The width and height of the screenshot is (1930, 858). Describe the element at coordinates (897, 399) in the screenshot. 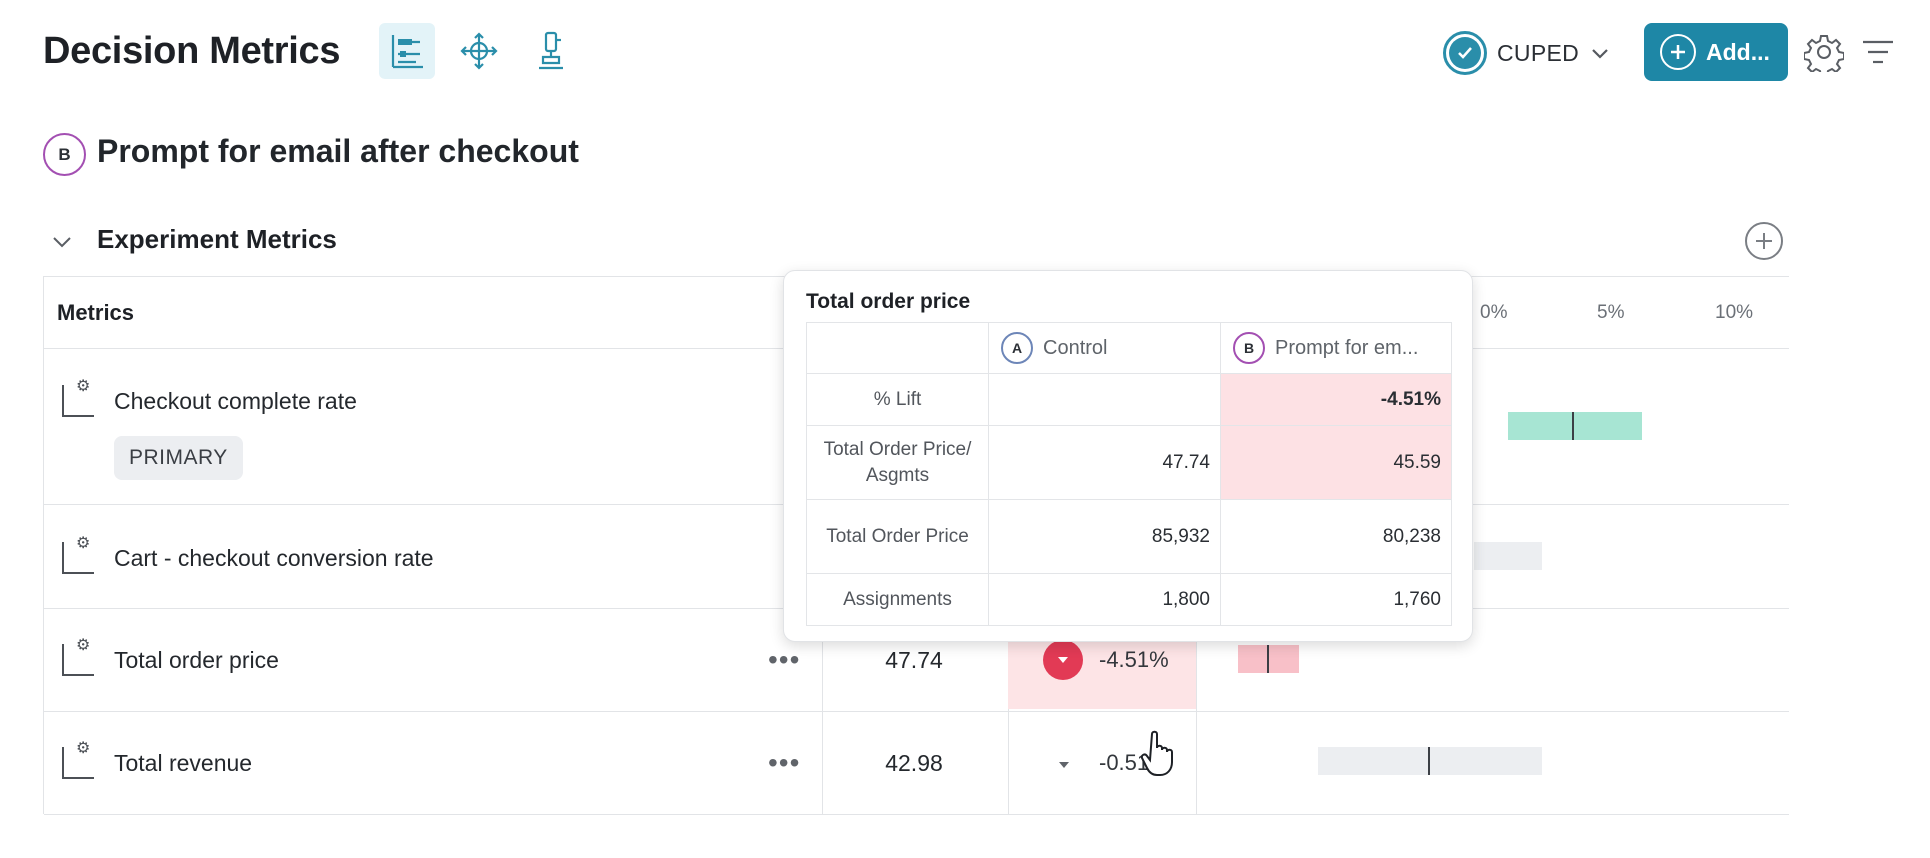

I see `tooltip-row-label: % Lift` at that location.